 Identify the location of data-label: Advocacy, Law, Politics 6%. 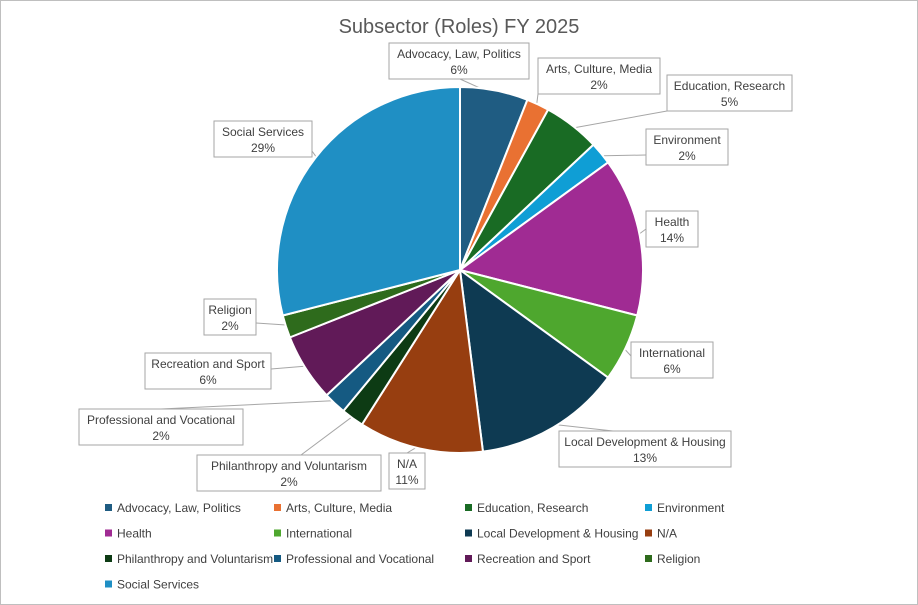
(459, 61).